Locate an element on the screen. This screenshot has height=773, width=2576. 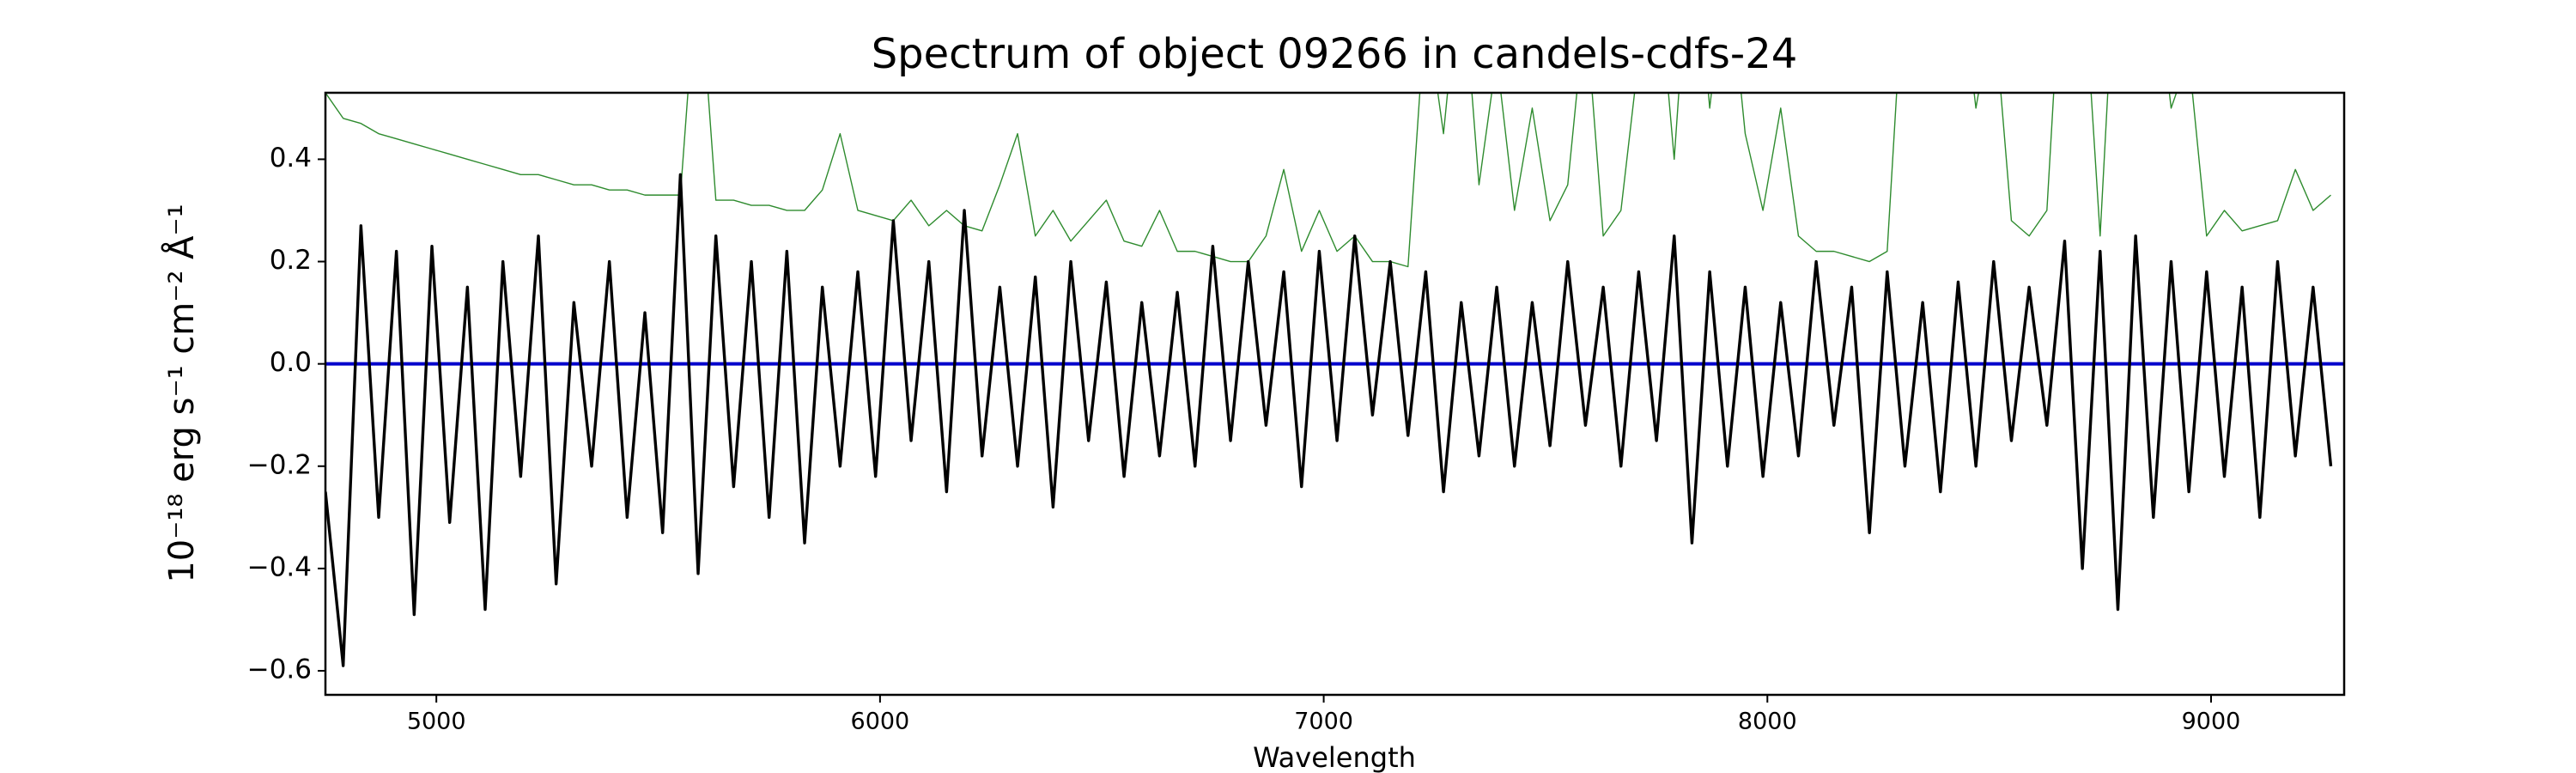
y-tick-label: 0.0 is located at coordinates (291, 362).